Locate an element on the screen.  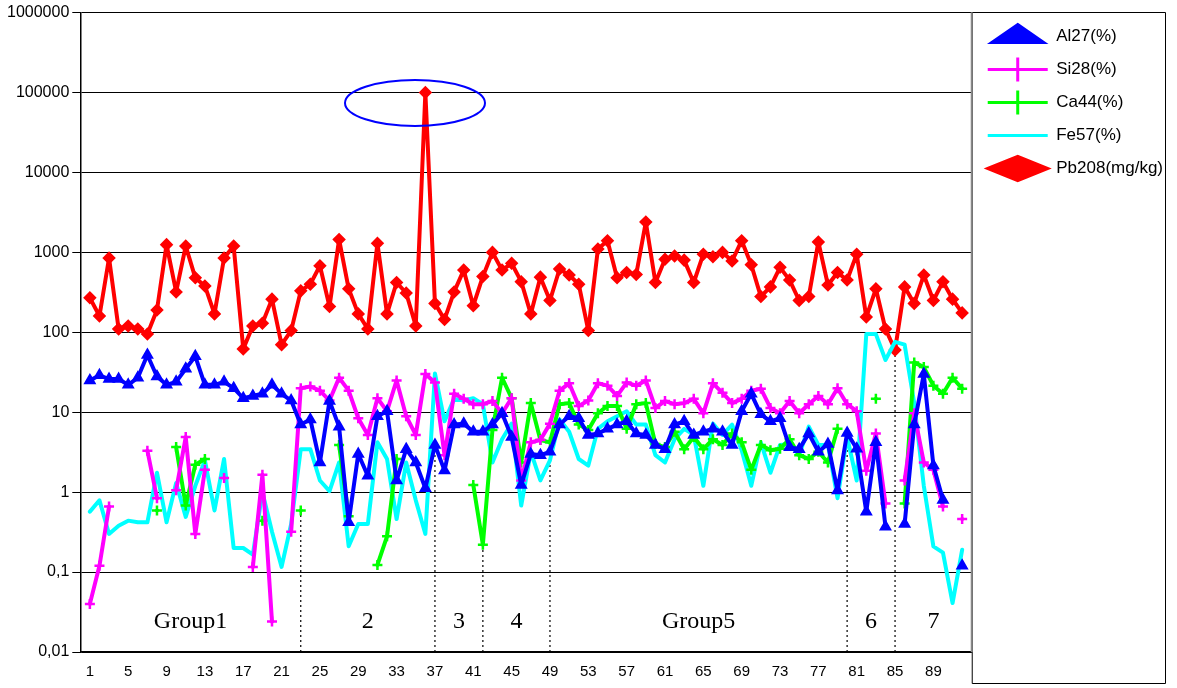
x-tick-label: 25 is located at coordinates (320, 671).